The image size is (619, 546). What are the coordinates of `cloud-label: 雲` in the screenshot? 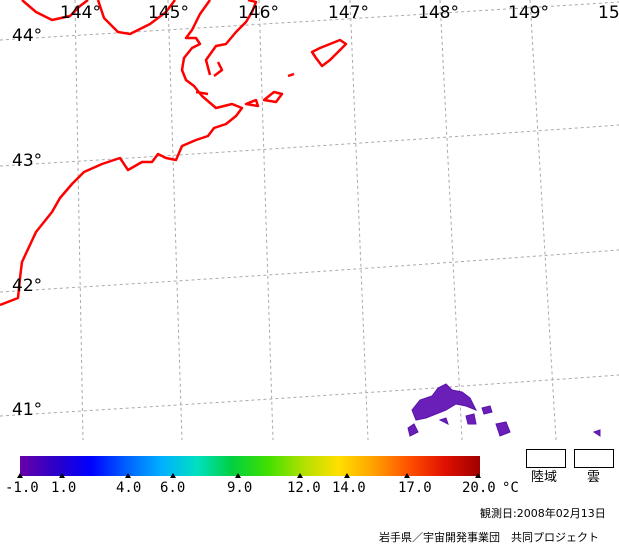 It's located at (594, 477).